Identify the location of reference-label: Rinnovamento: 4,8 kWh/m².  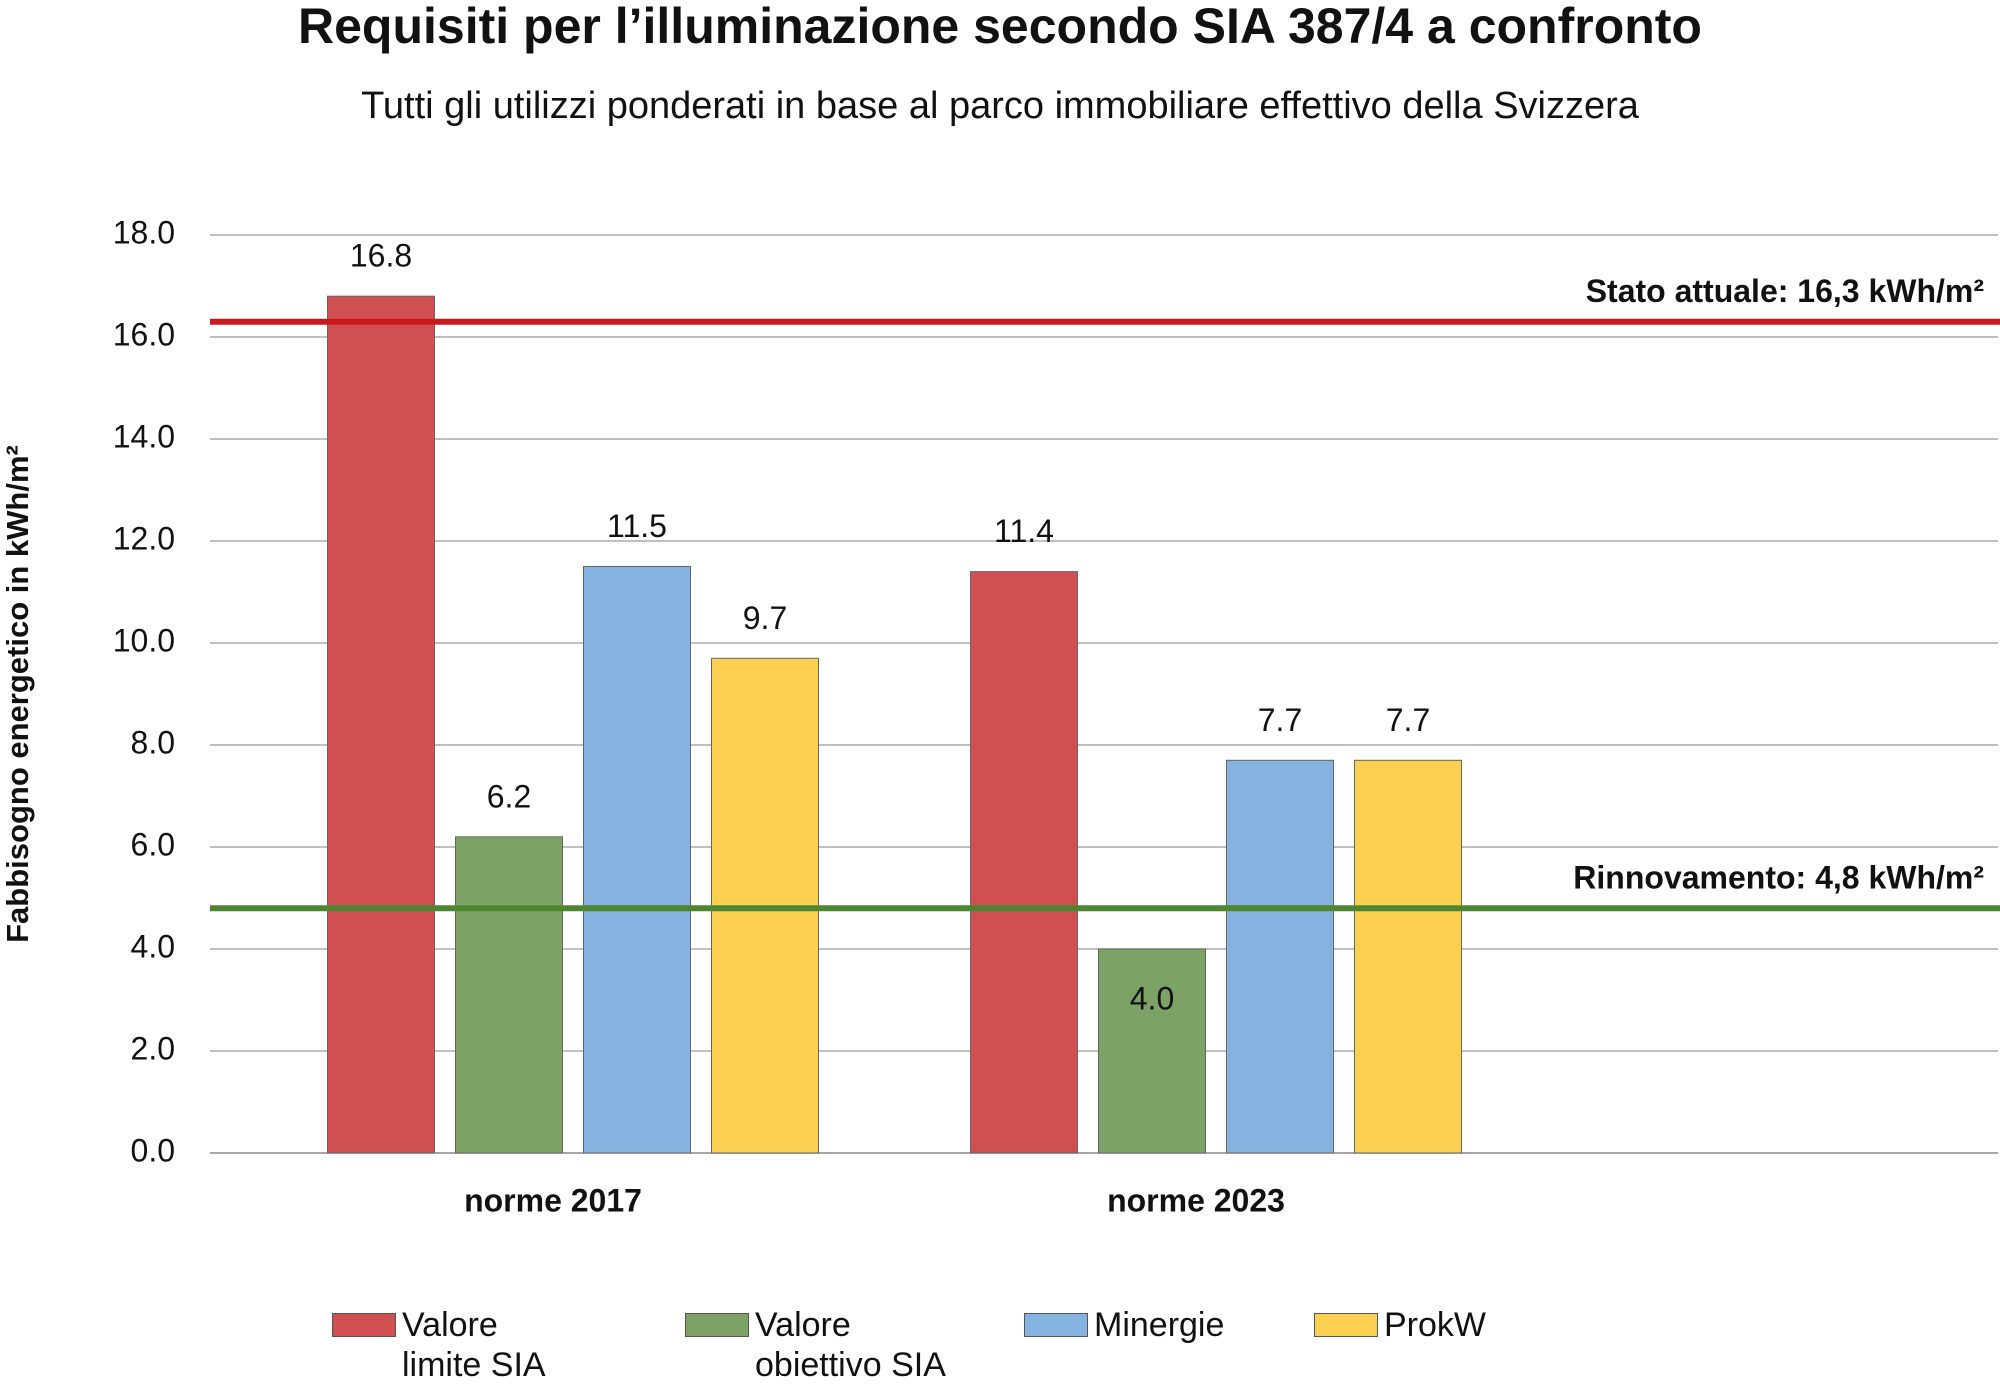
(1778, 878).